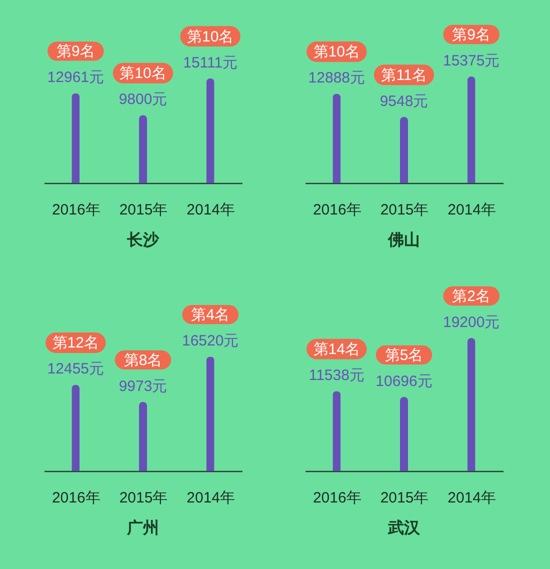 The width and height of the screenshot is (550, 569). I want to click on text: 广州, so click(142, 528).